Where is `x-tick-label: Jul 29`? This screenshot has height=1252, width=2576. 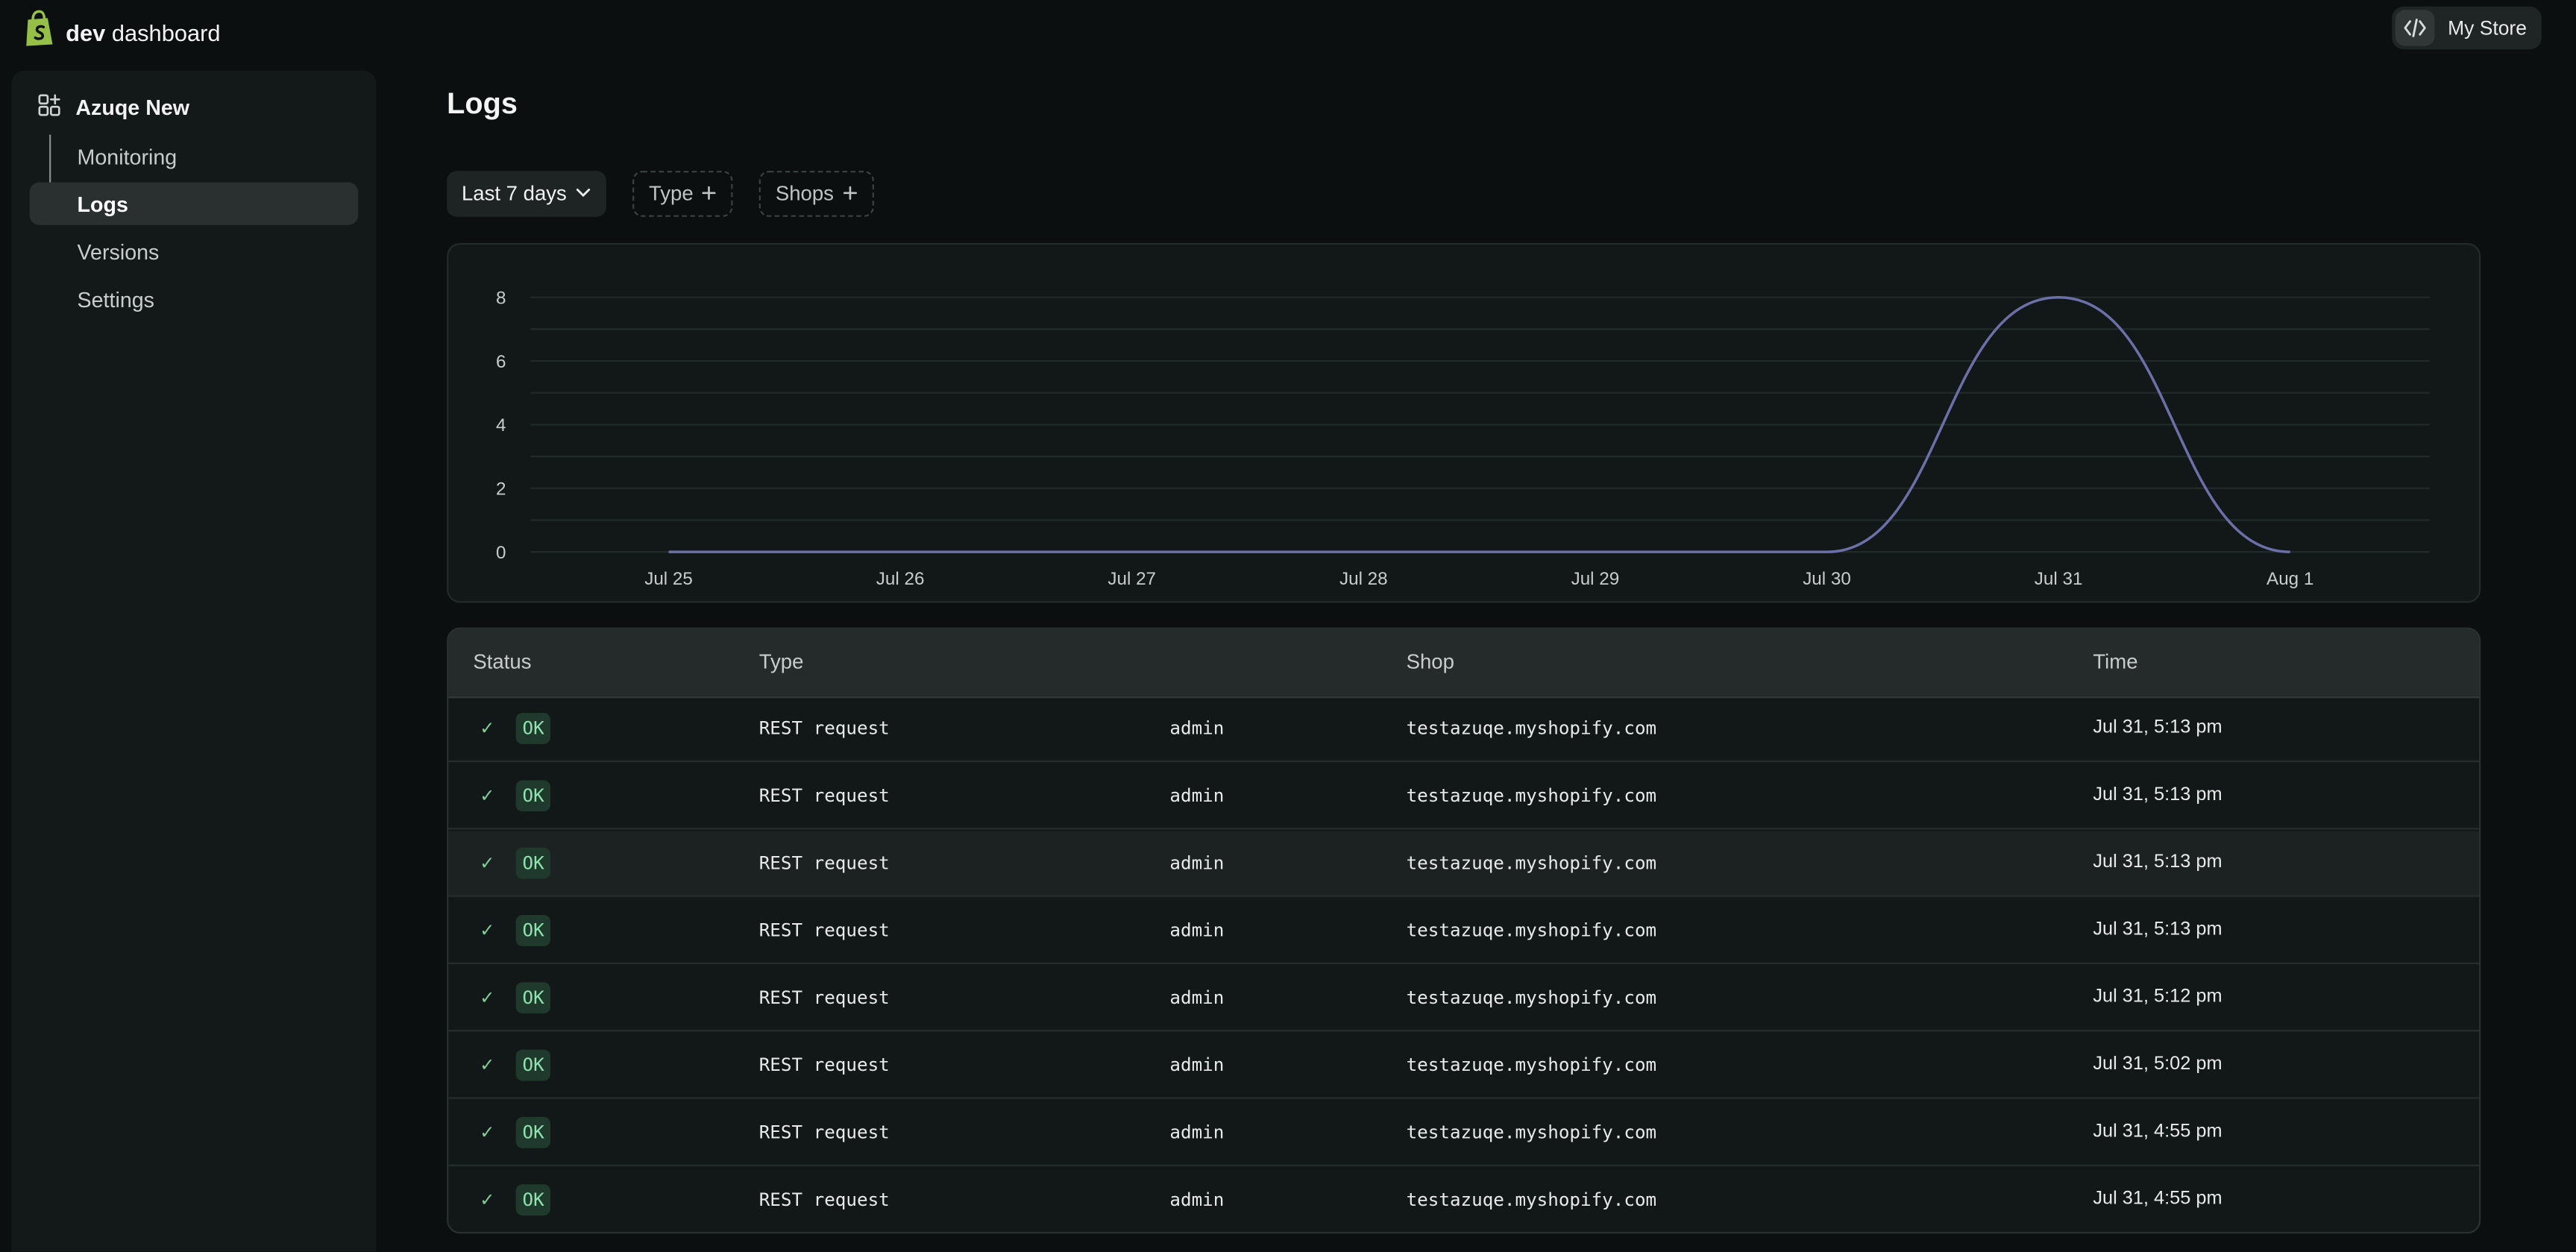 x-tick-label: Jul 29 is located at coordinates (1596, 579).